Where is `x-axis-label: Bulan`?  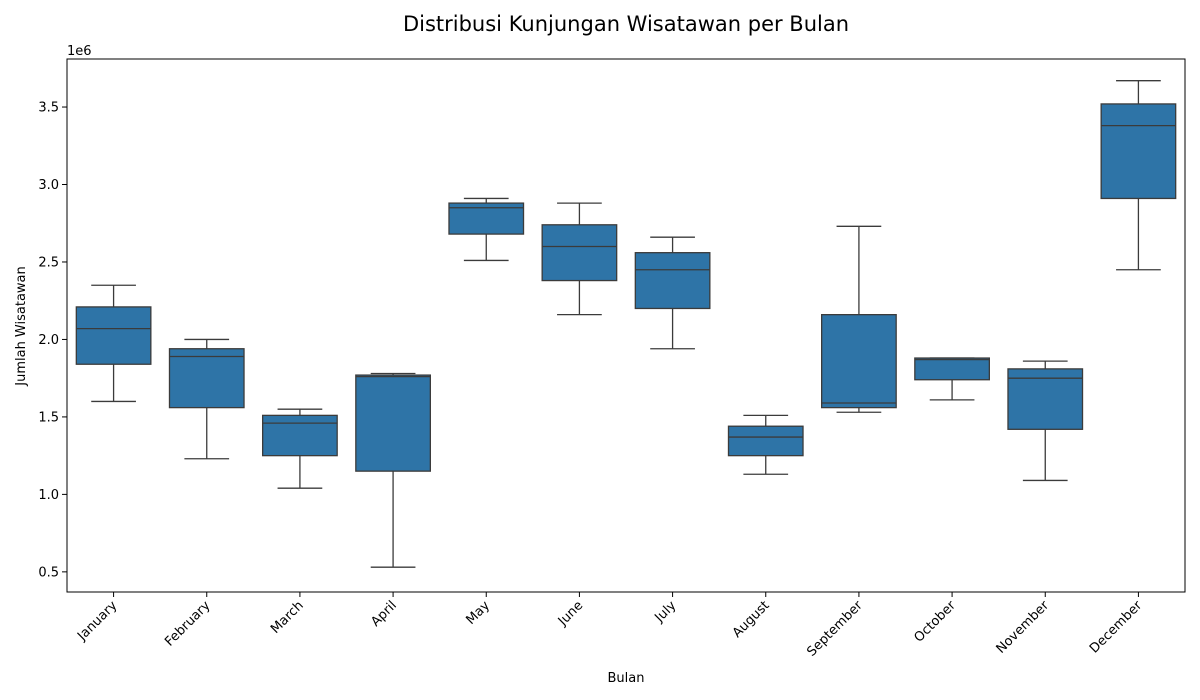 x-axis-label: Bulan is located at coordinates (626, 678).